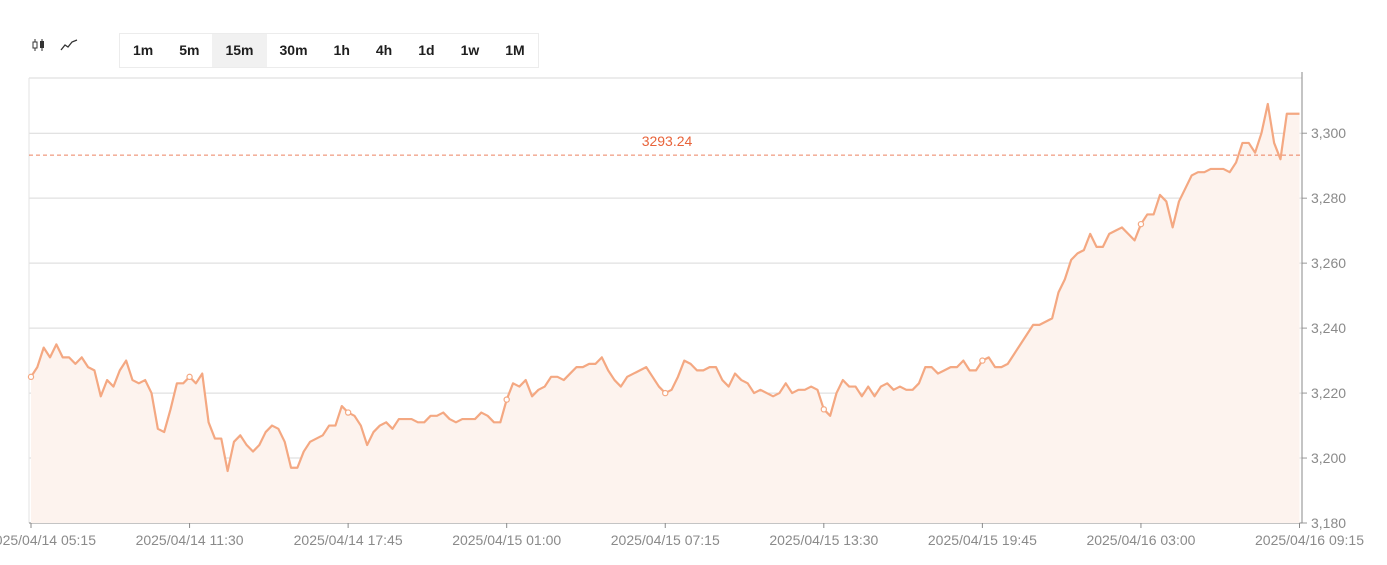 The width and height of the screenshot is (1387, 565). I want to click on timeframe-1m-button: 1m, so click(143, 50).